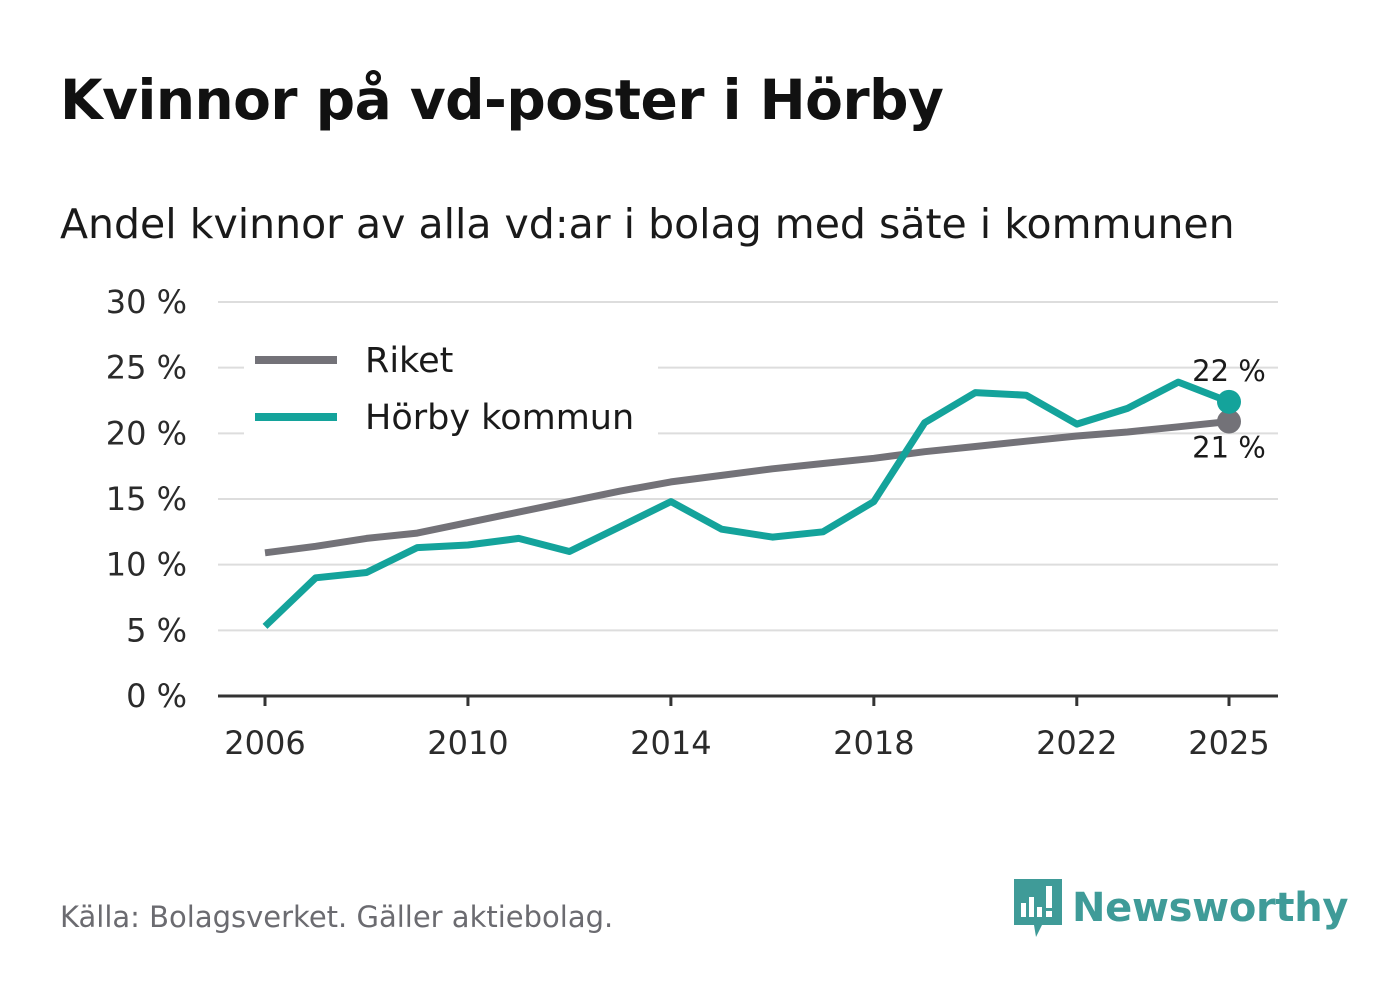  I want to click on brand-logo: Newsworthy, so click(1180, 908).